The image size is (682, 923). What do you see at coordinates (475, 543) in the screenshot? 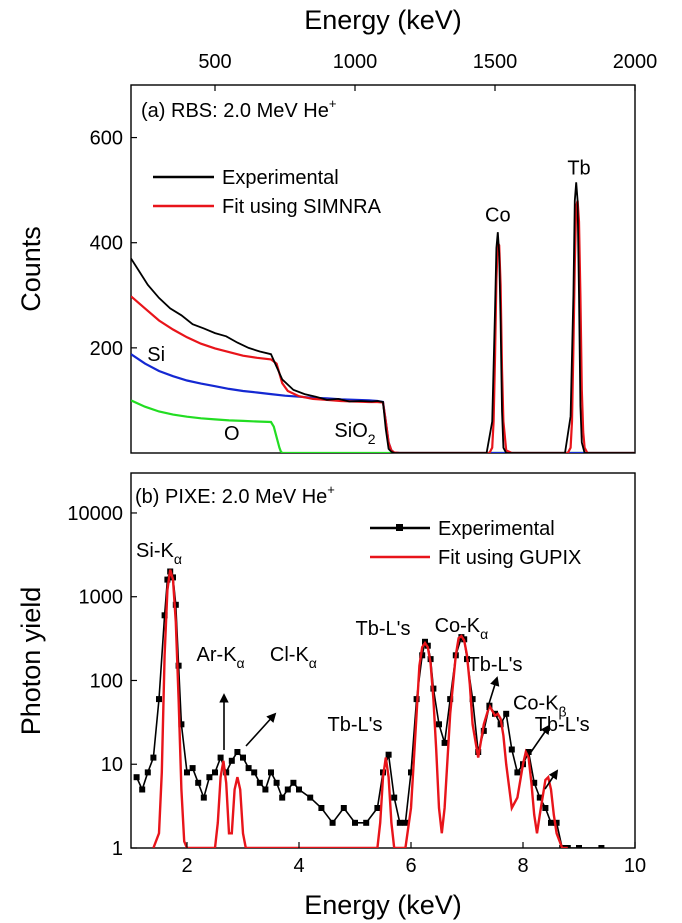
I see `panel-b-legend: Experimental Fit using GUPIX` at bounding box center [475, 543].